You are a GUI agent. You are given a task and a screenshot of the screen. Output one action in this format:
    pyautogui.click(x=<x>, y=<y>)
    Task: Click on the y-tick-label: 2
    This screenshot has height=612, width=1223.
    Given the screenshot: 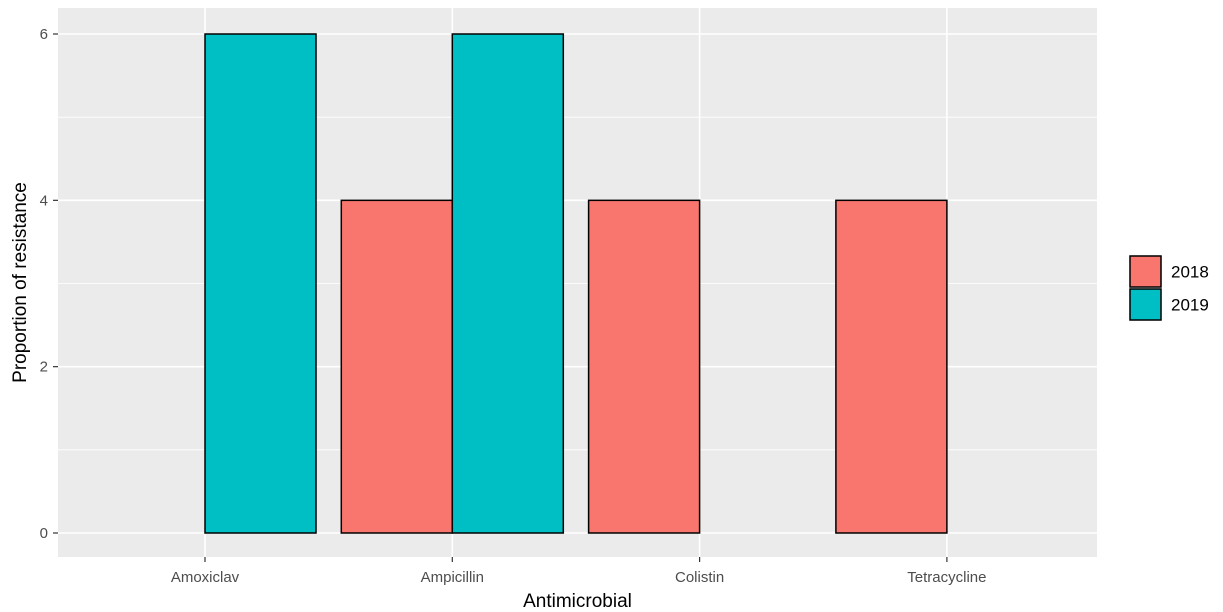 What is the action you would take?
    pyautogui.click(x=44, y=367)
    